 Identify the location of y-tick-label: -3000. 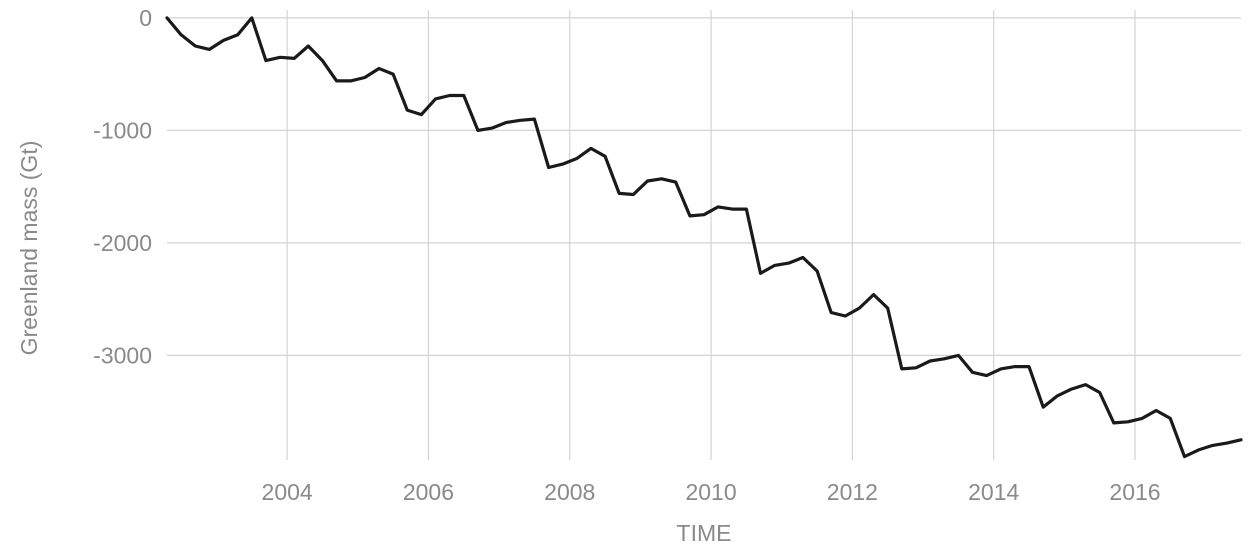
(122, 355).